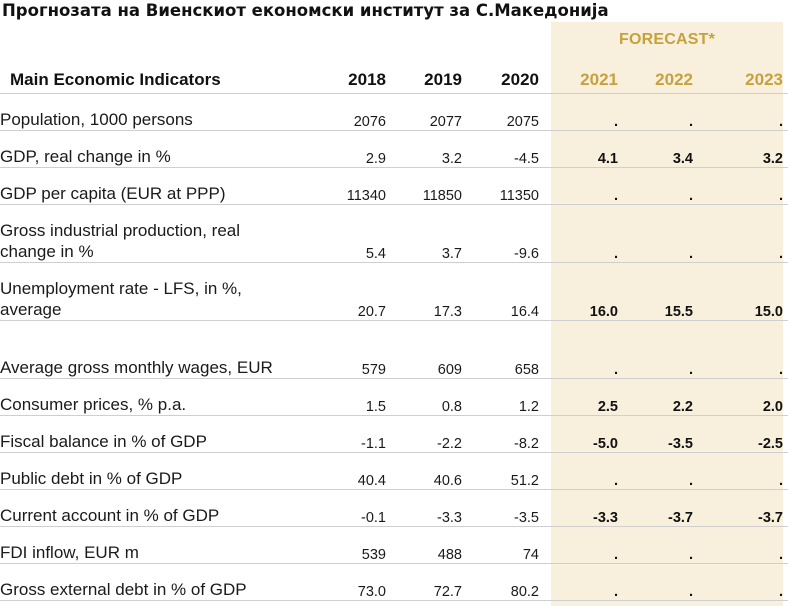 Image resolution: width=788 pixels, height=606 pixels. Describe the element at coordinates (500, 434) in the screenshot. I see `cell-2020: -8.2` at that location.